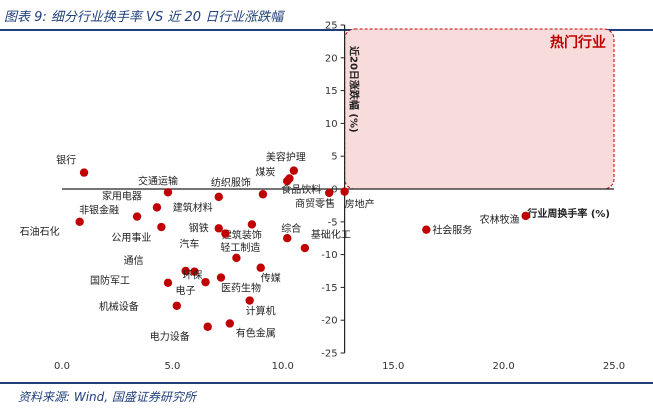 The width and height of the screenshot is (653, 411). Describe the element at coordinates (199, 227) in the screenshot. I see `point-label: 钢铁` at that location.